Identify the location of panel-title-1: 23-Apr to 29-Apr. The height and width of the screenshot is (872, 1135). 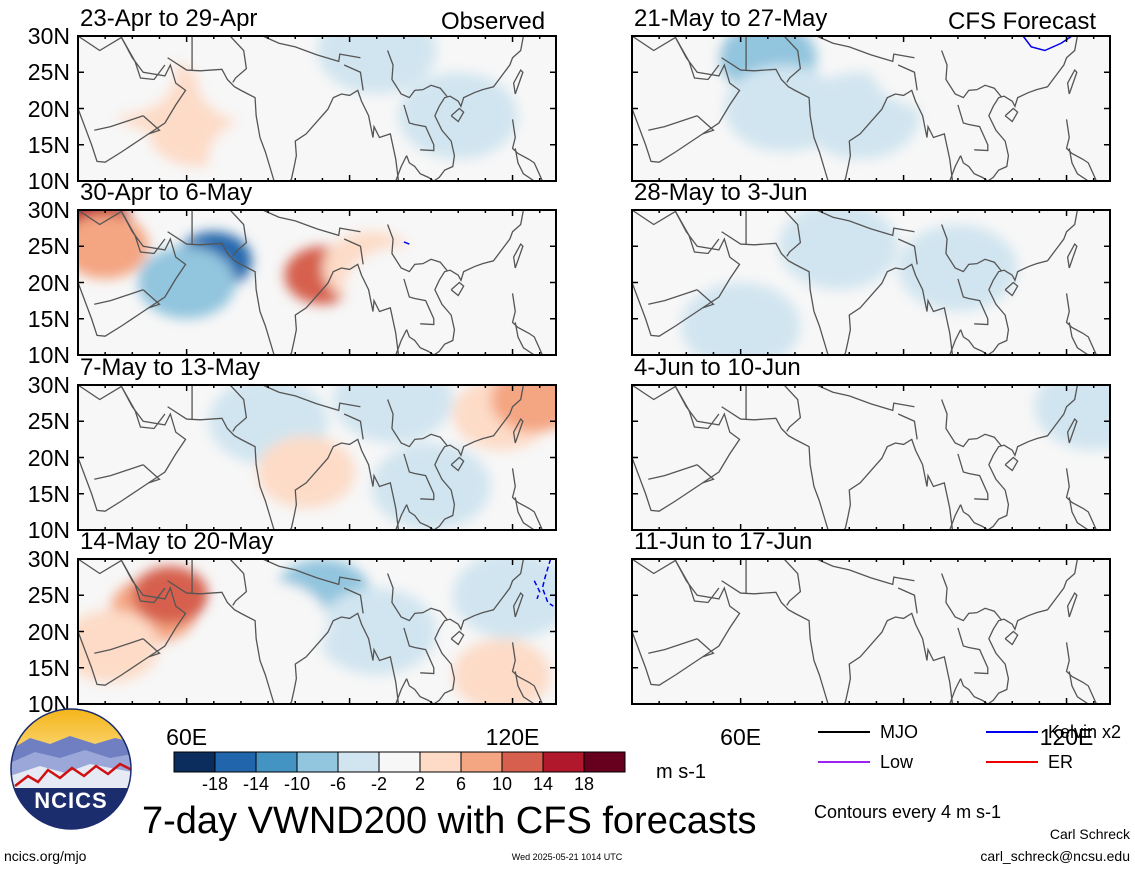
(169, 18).